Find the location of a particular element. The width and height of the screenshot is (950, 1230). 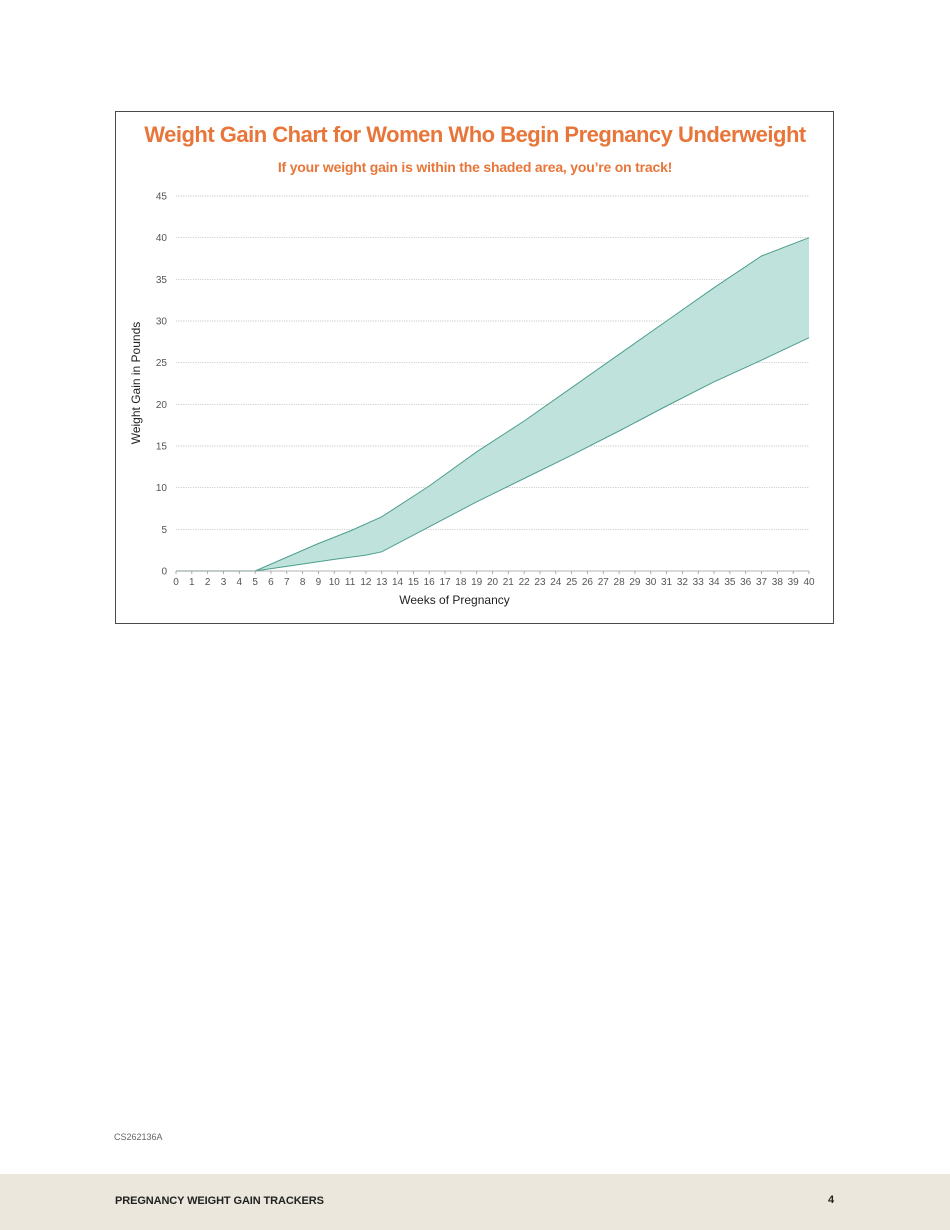

x-tick-label: 39 is located at coordinates (794, 582).